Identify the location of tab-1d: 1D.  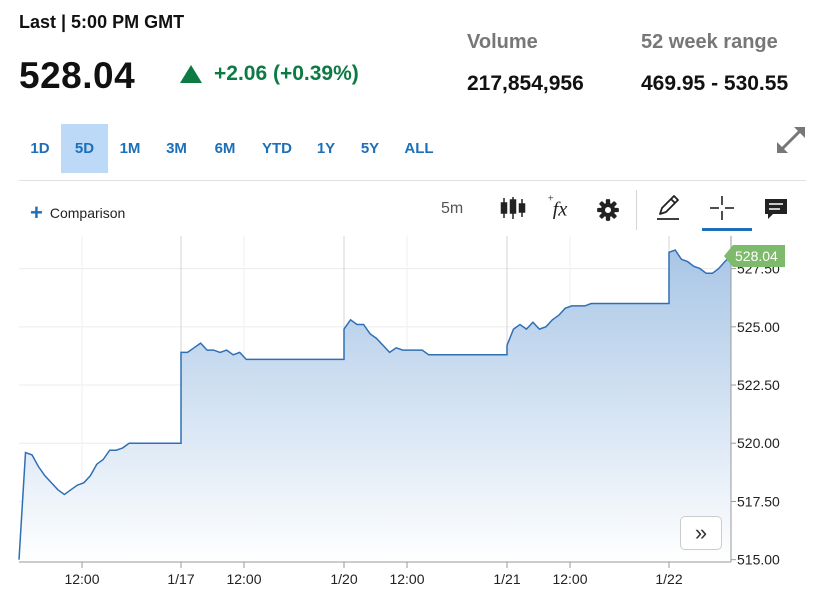
(40, 148).